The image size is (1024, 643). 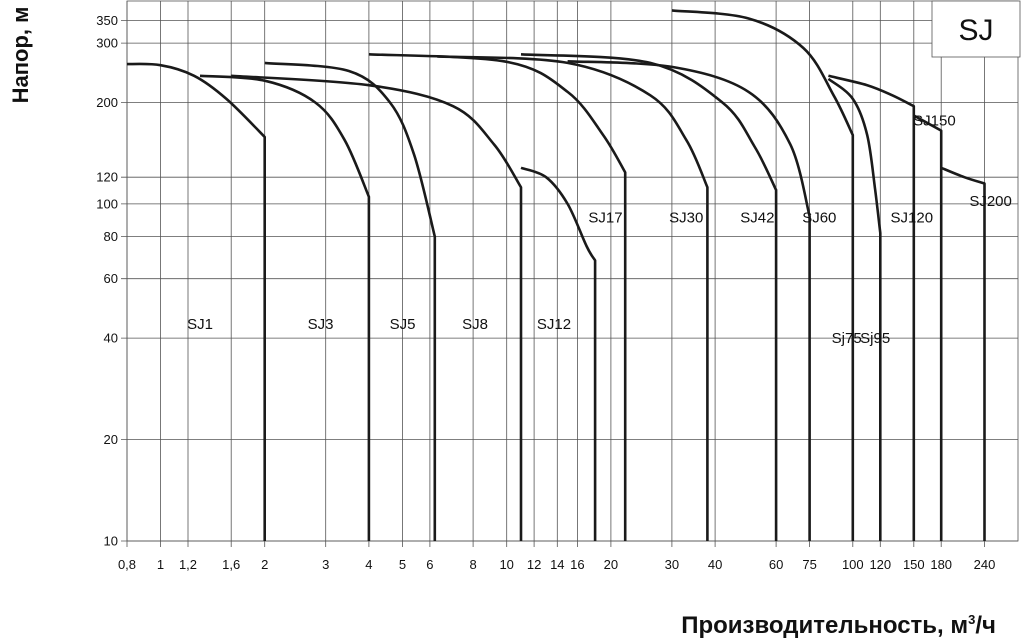 I want to click on series-label-sj8: SJ8, so click(x=475, y=324).